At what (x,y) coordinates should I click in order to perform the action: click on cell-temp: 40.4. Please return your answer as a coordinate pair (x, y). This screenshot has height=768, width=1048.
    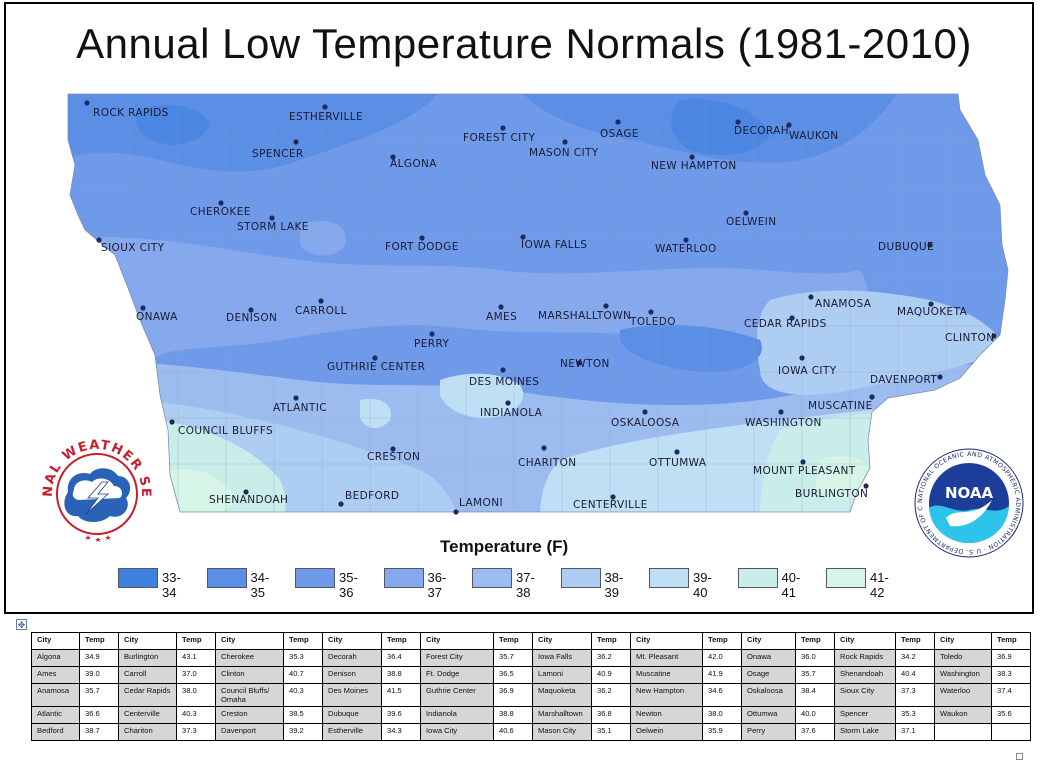
    Looking at the image, I should click on (915, 675).